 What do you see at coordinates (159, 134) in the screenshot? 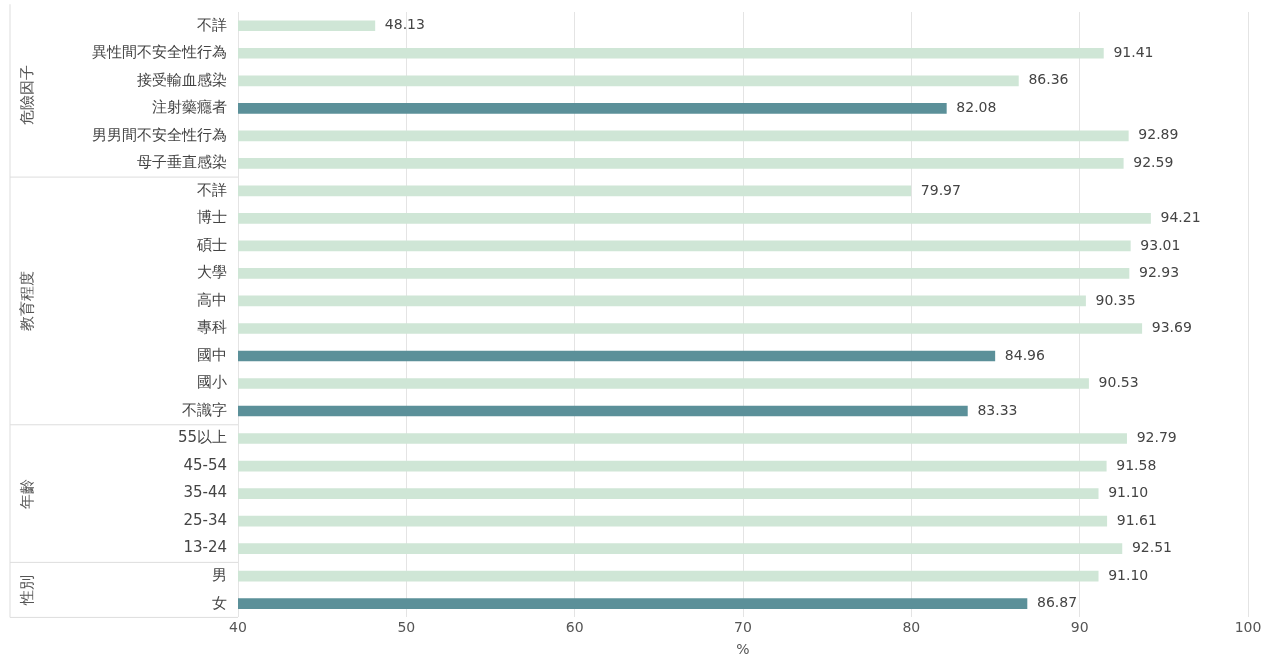
I see `y-tick-label: 男男間不安全性行為` at bounding box center [159, 134].